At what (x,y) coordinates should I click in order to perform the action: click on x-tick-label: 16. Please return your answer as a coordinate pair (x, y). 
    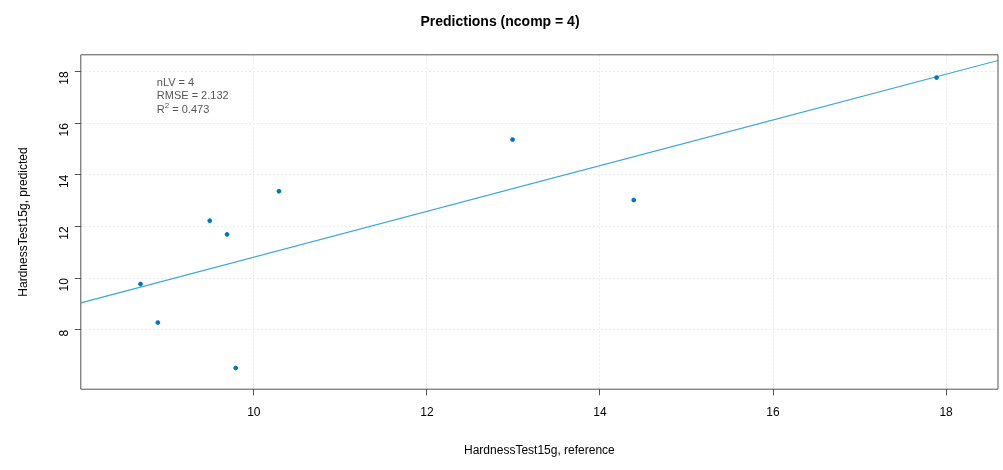
    Looking at the image, I should click on (773, 411).